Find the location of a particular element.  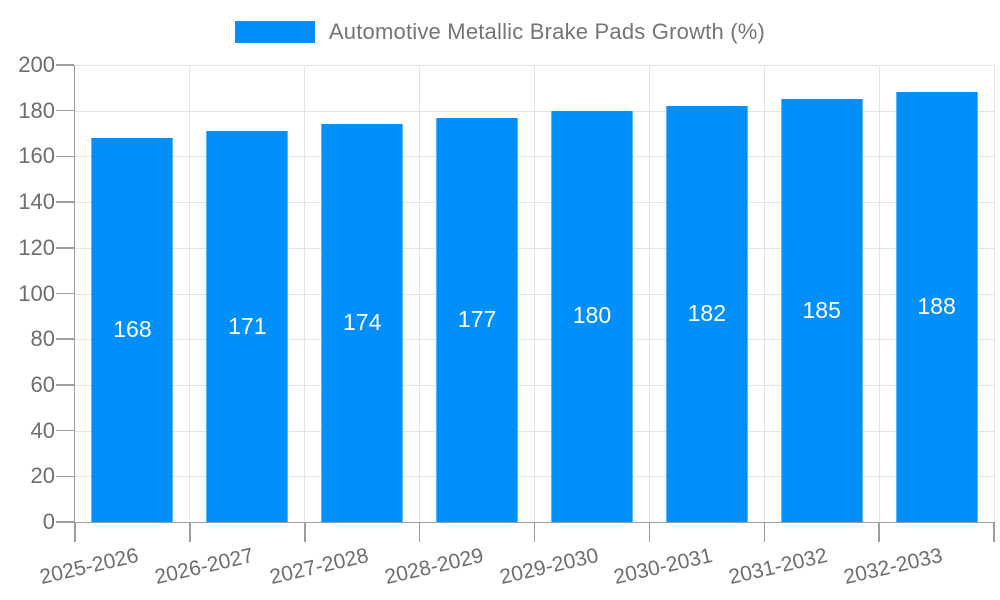

y-tick-label: 180 is located at coordinates (36, 110).